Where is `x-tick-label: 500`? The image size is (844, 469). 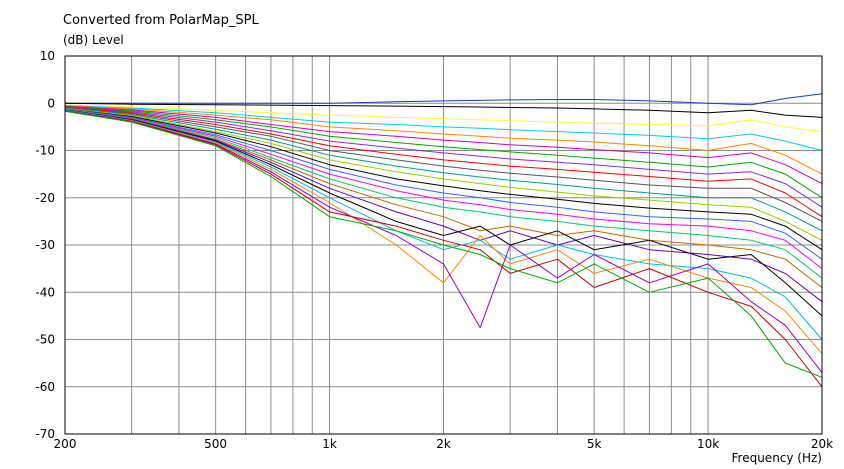
x-tick-label: 500 is located at coordinates (215, 444).